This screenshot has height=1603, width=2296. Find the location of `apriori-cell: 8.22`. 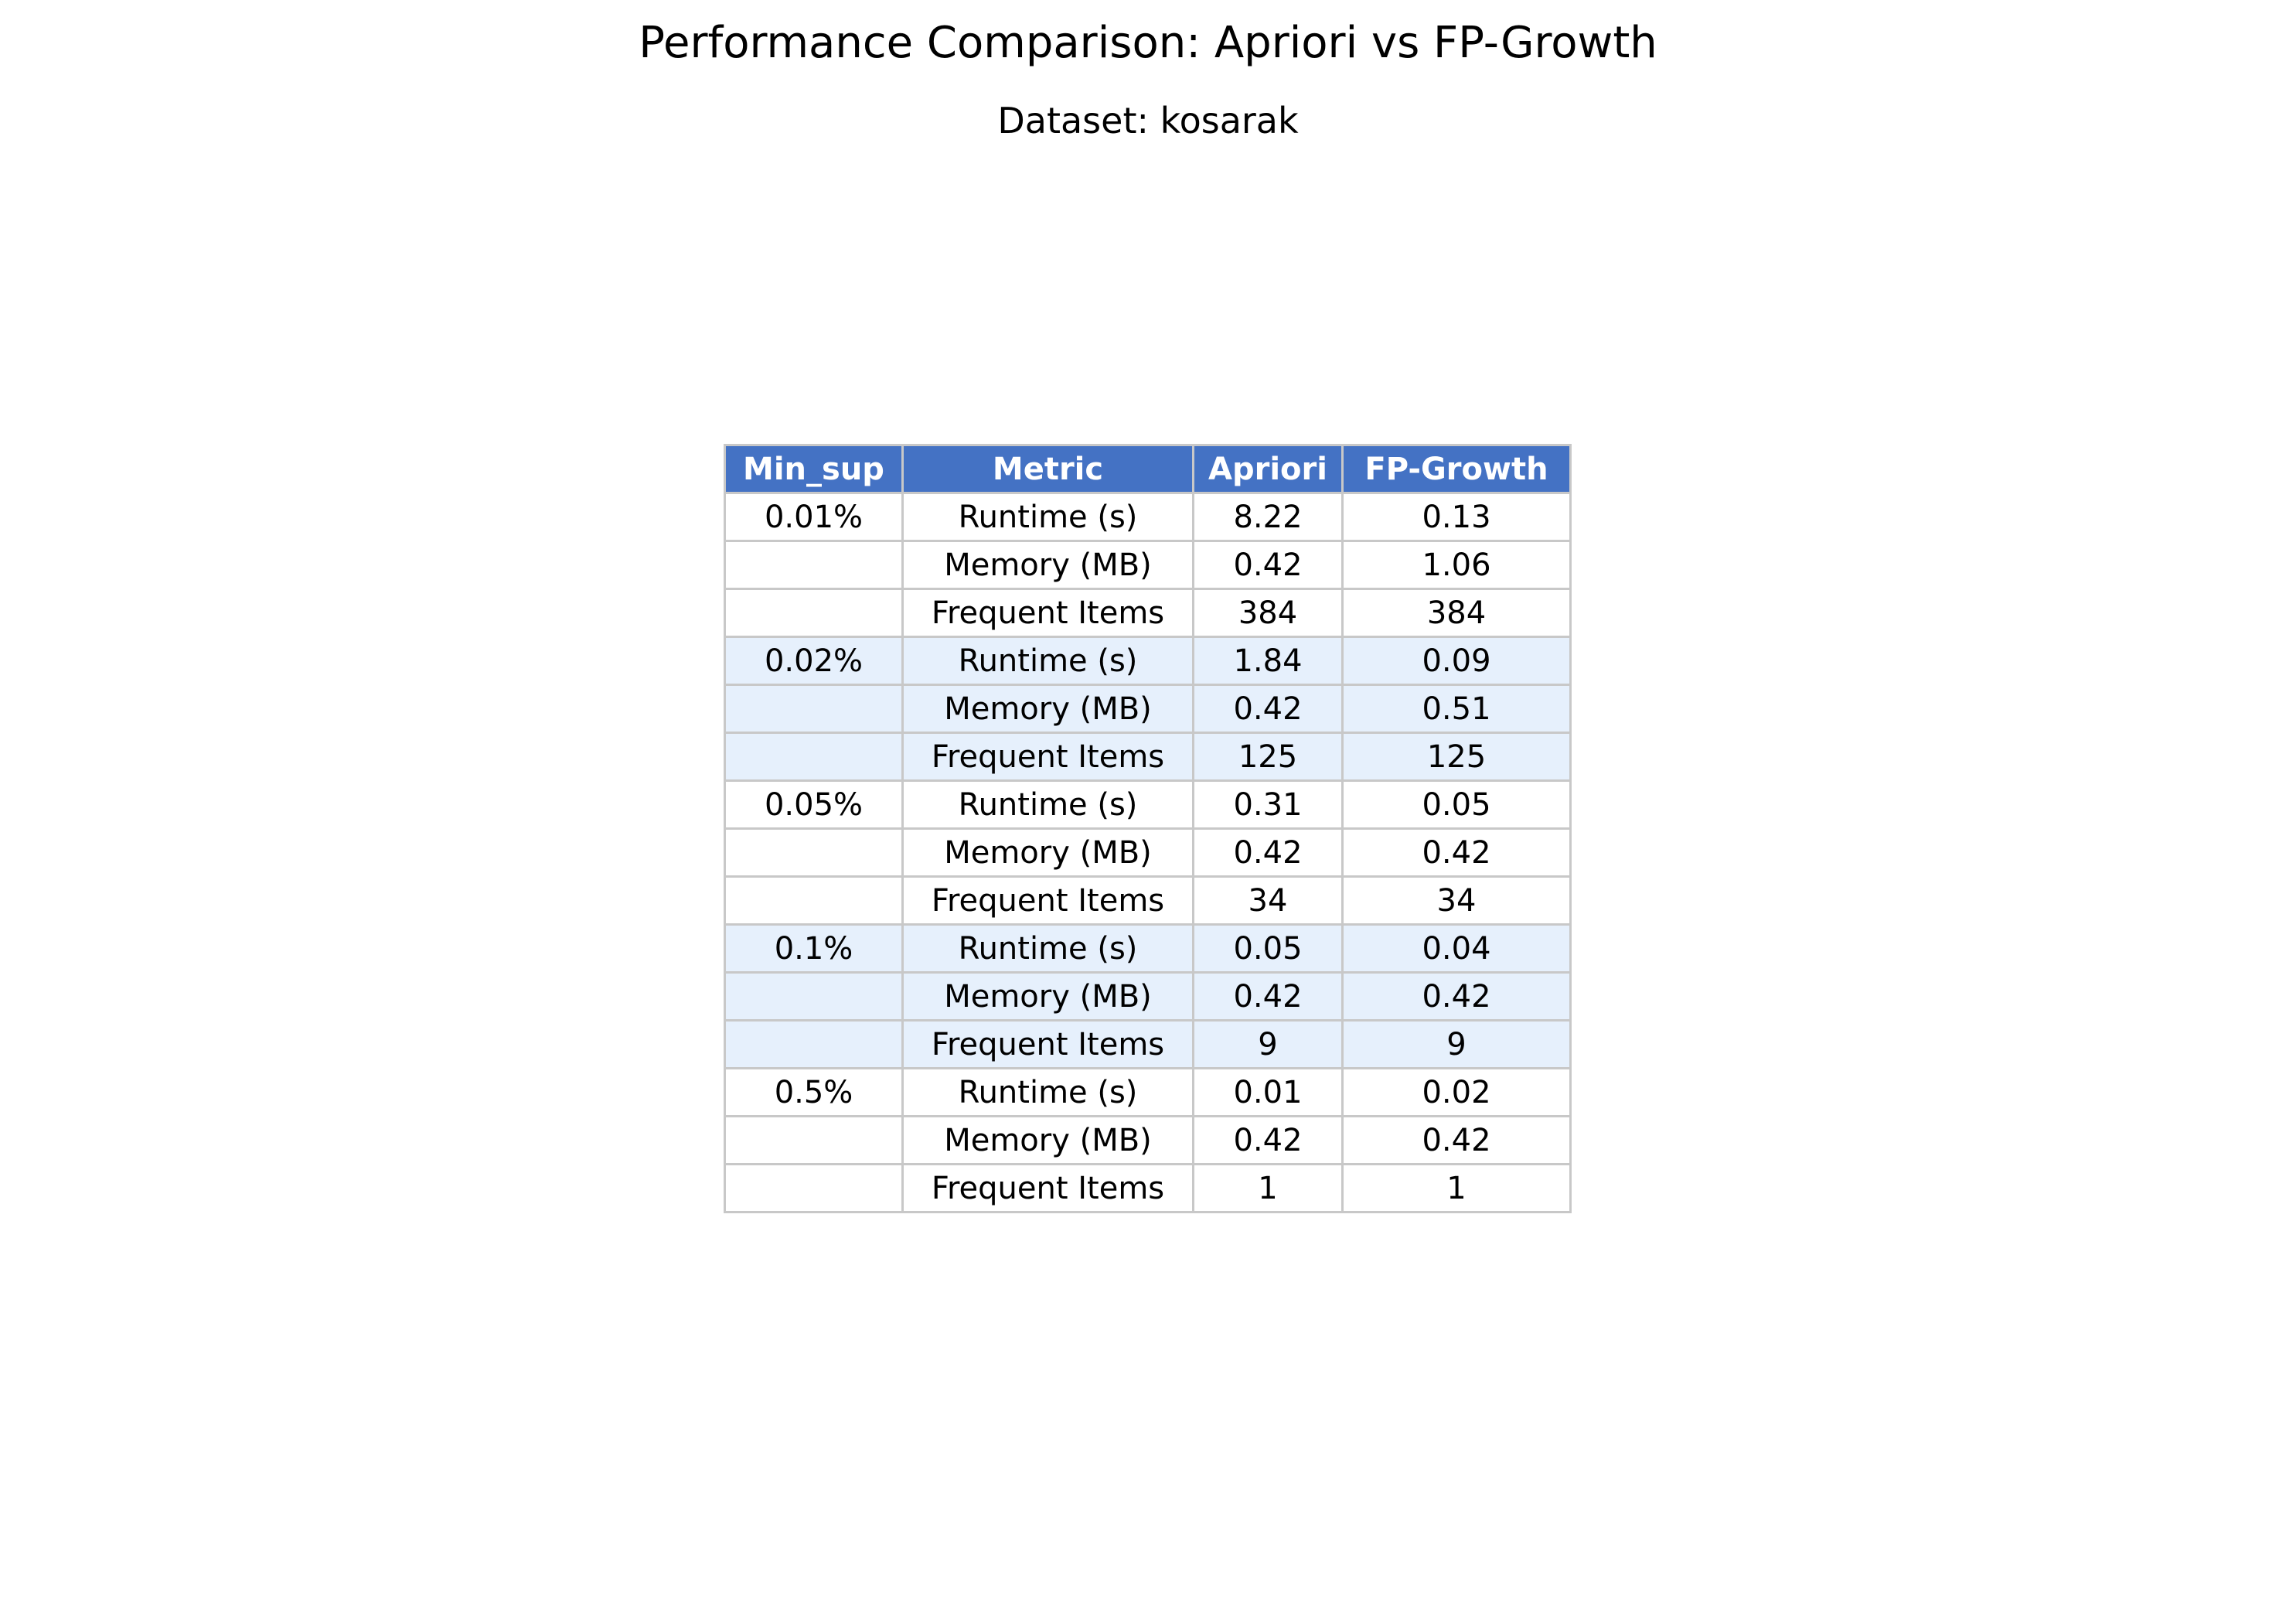

apriori-cell: 8.22 is located at coordinates (1268, 517).